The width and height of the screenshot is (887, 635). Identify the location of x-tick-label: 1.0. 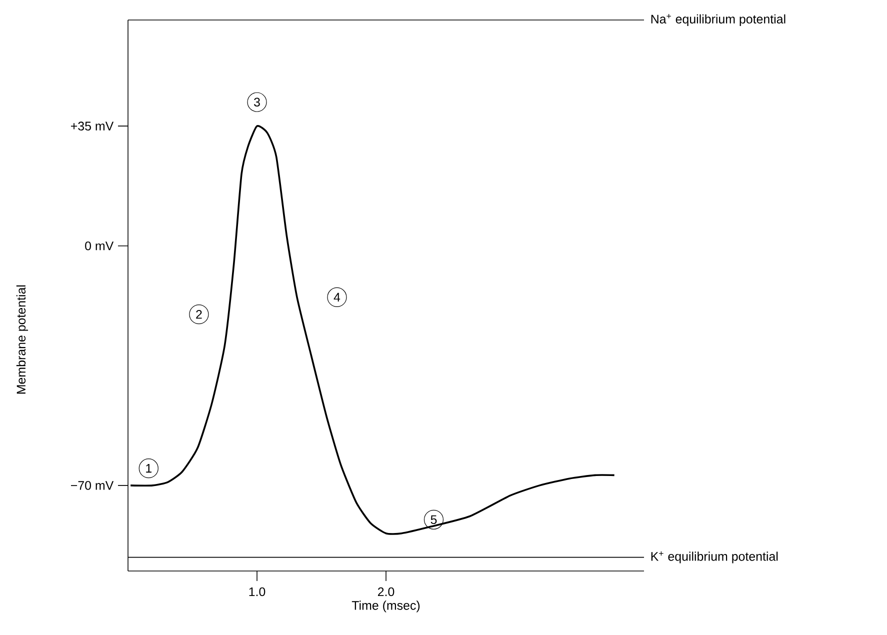
(257, 591).